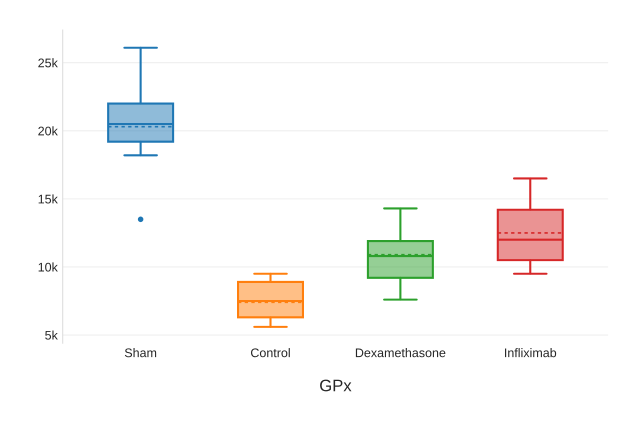 The height and width of the screenshot is (429, 627). I want to click on x-tick-label: Dexamethasone, so click(401, 353).